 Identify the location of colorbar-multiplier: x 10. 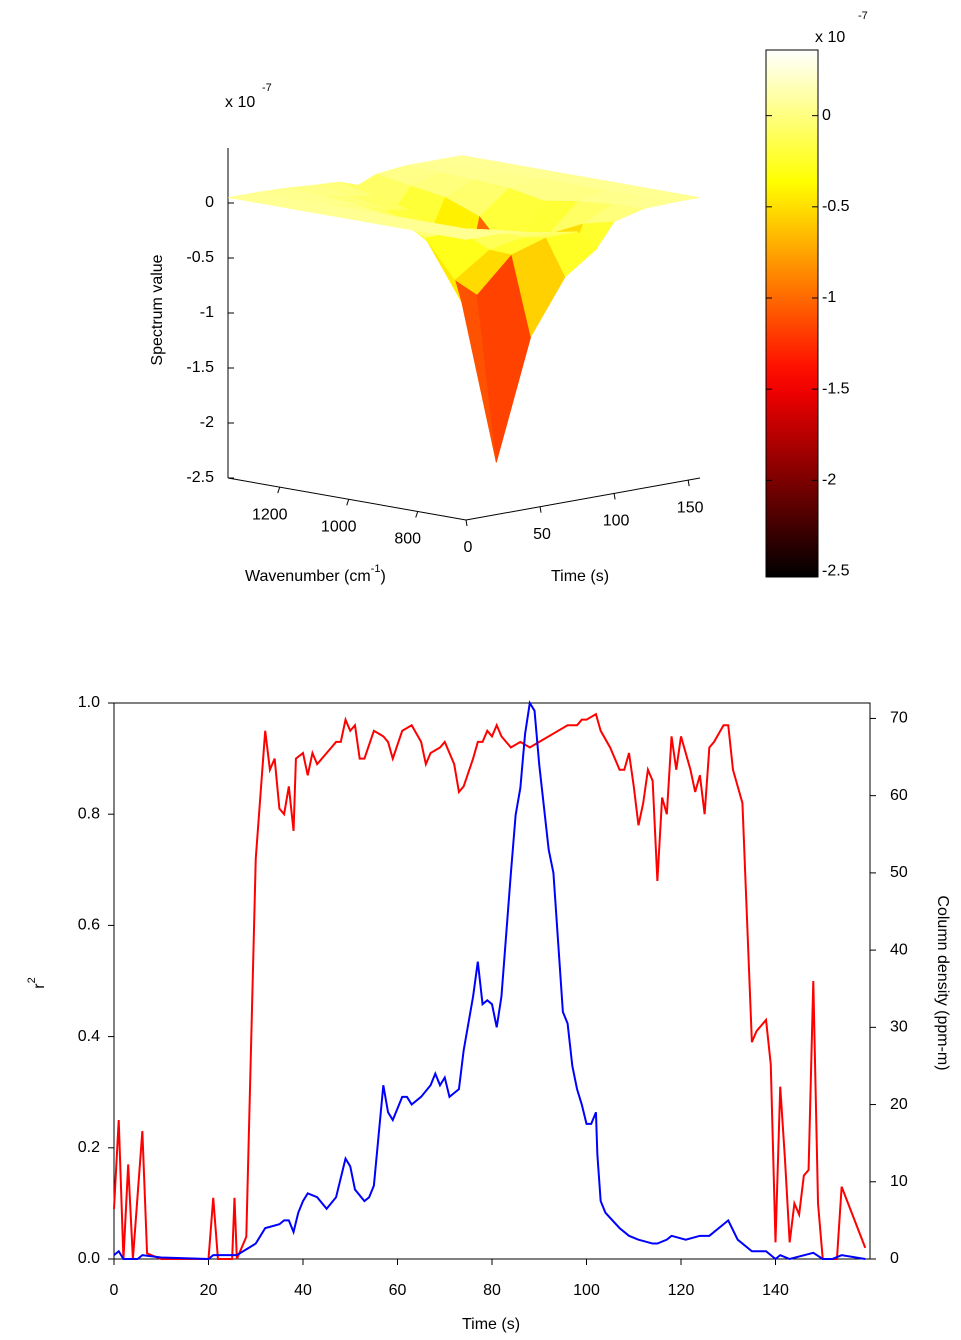
(830, 37).